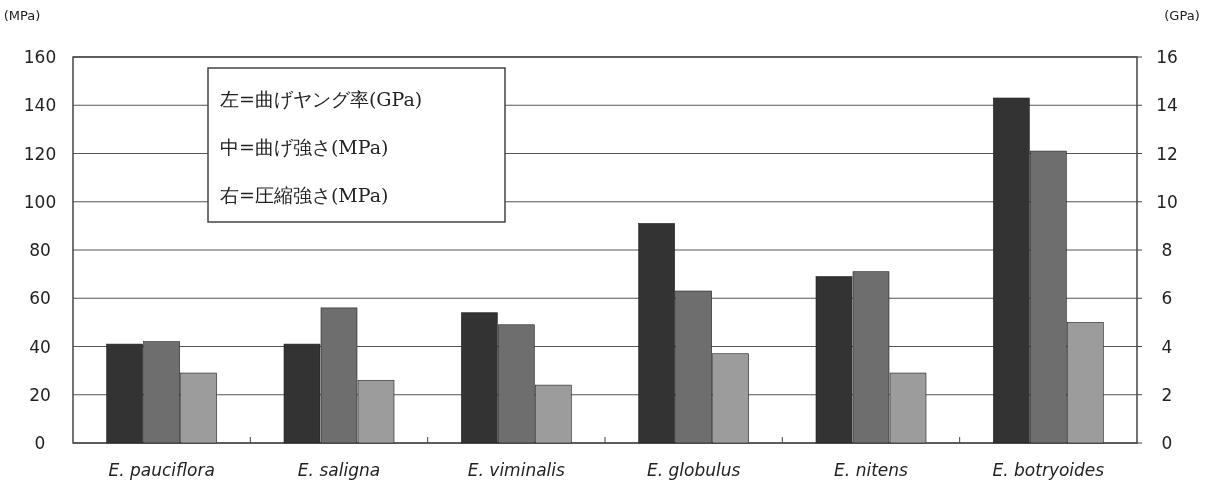 The image size is (1205, 496). Describe the element at coordinates (161, 470) in the screenshot. I see `x-tick-label: E. pauciflora` at that location.